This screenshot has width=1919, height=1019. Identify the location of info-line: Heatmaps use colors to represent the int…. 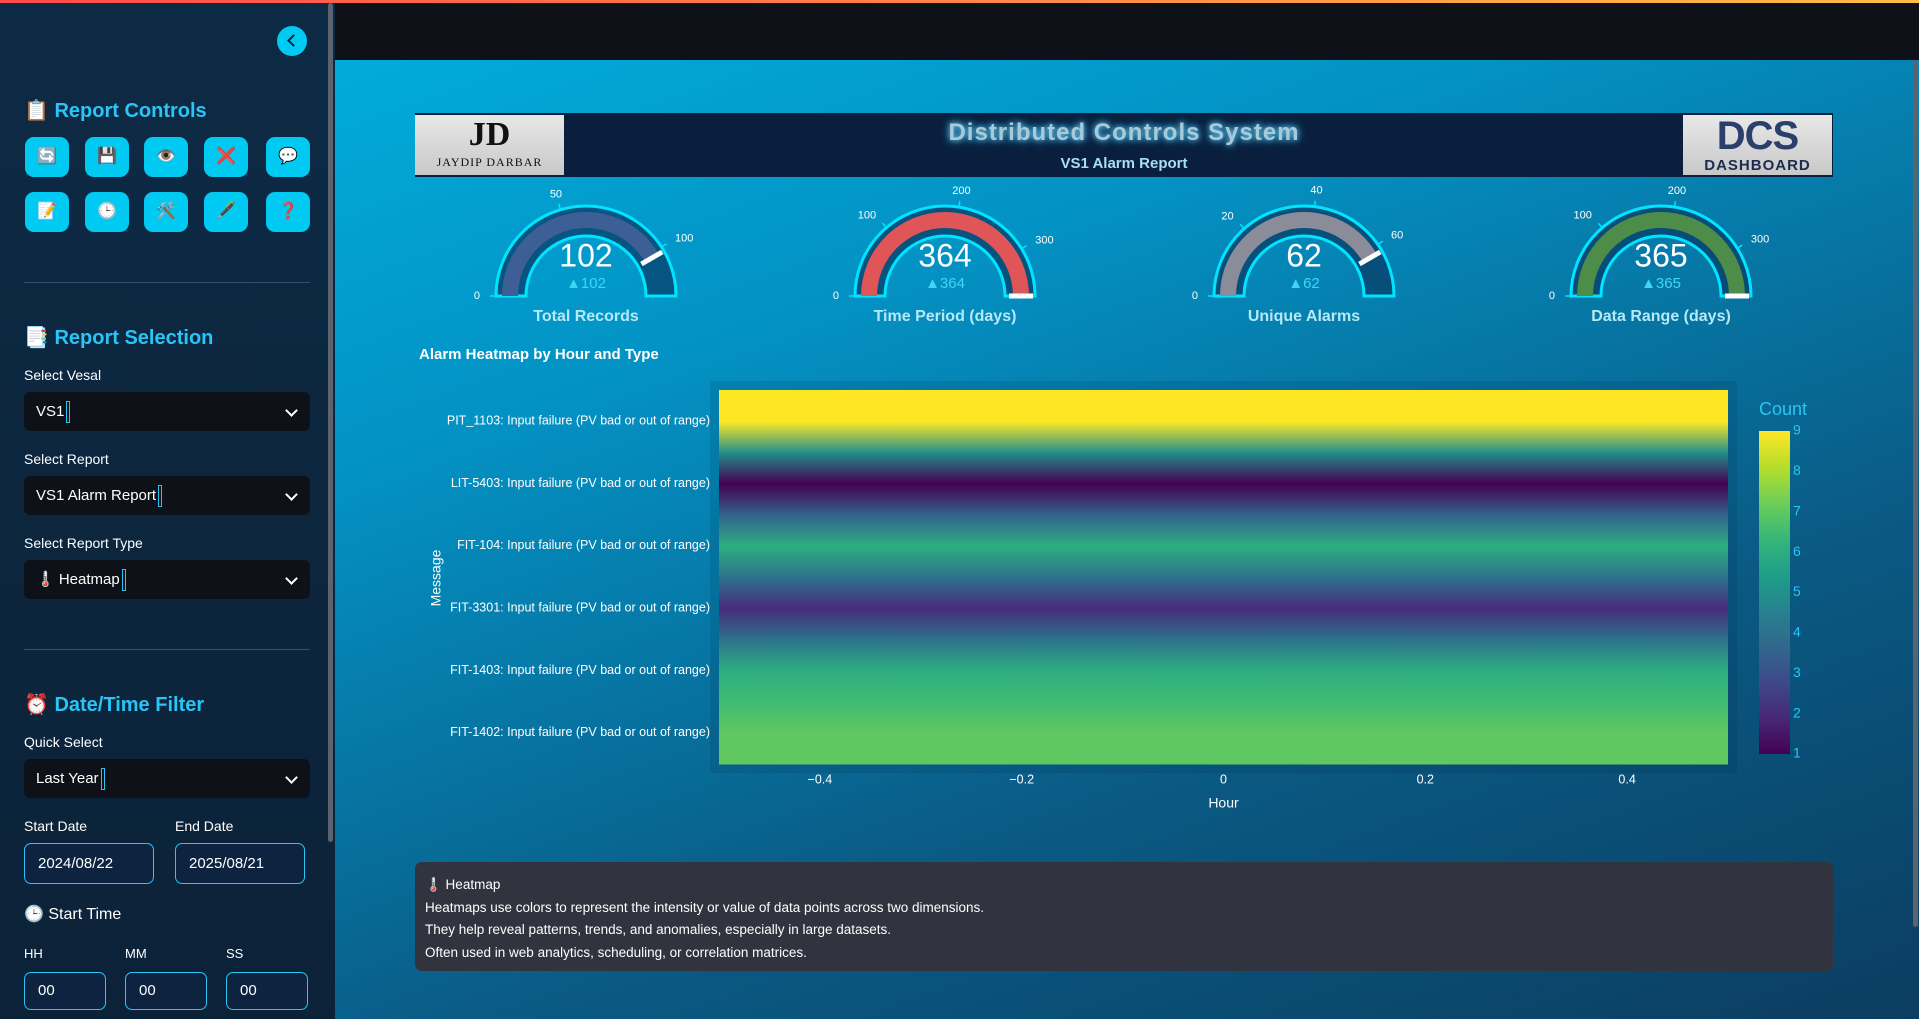
(705, 907).